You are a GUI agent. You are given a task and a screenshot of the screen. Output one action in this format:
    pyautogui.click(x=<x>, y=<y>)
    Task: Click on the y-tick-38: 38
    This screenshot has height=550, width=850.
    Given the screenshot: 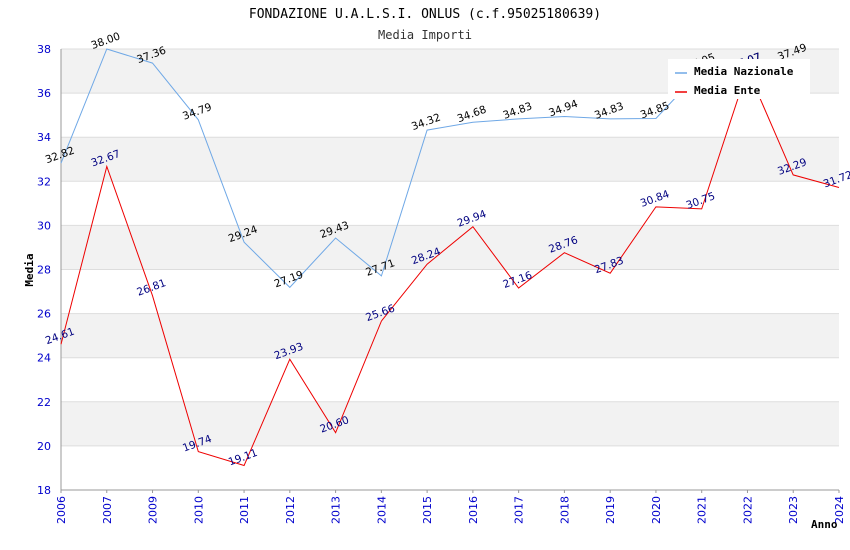 What is the action you would take?
    pyautogui.click(x=44, y=49)
    